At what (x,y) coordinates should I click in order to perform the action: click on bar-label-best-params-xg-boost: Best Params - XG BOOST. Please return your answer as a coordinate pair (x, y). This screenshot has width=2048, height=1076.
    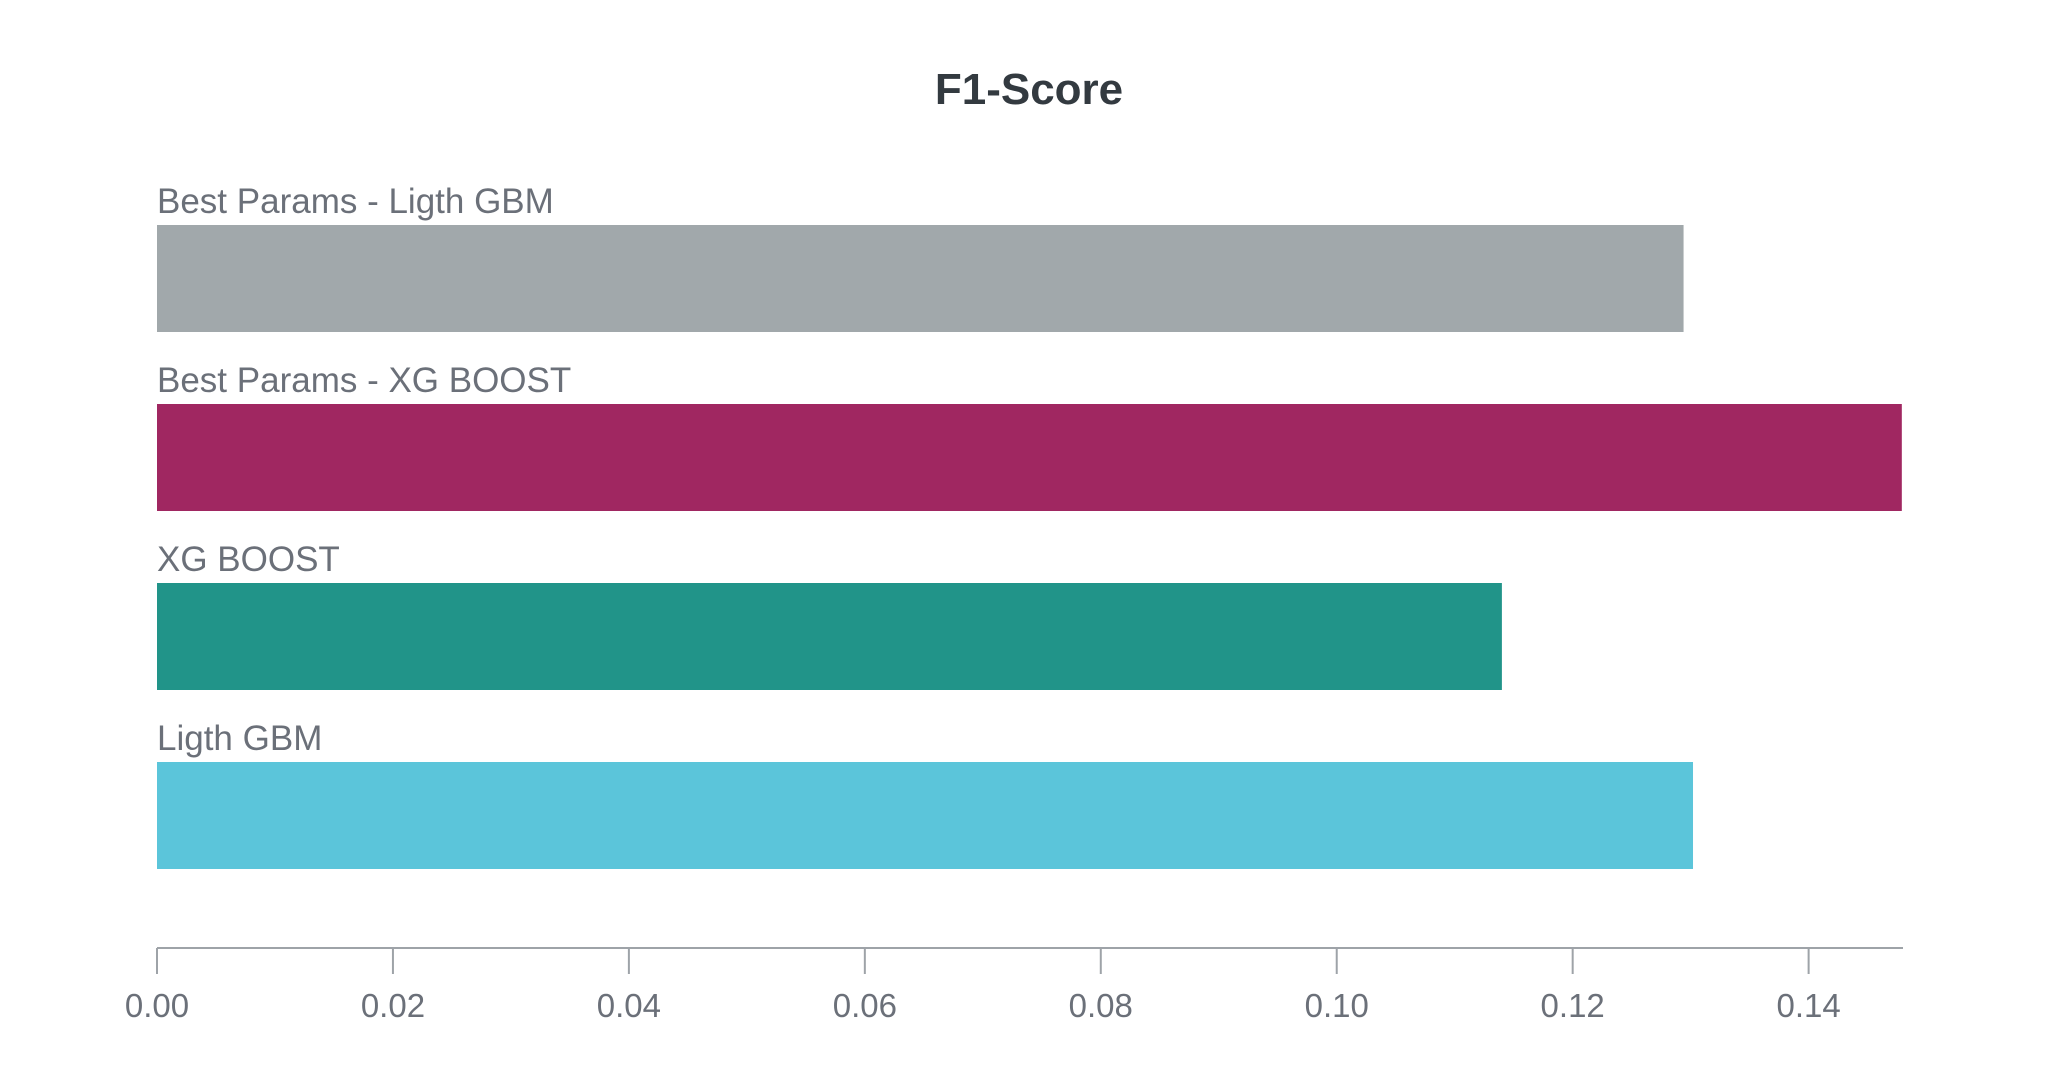
    Looking at the image, I should click on (364, 380).